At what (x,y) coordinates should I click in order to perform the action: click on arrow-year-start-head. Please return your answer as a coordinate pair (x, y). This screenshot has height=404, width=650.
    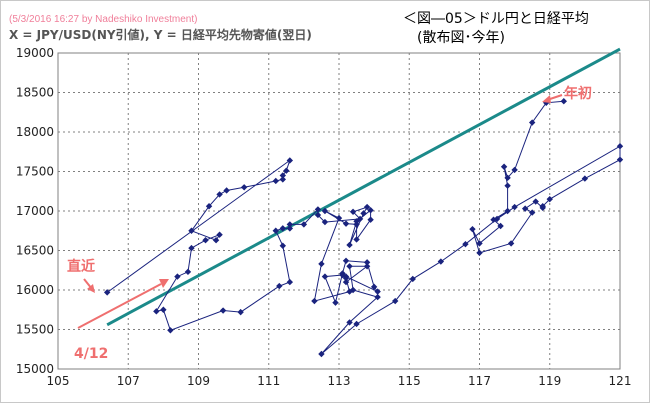
    Looking at the image, I should click on (546, 99).